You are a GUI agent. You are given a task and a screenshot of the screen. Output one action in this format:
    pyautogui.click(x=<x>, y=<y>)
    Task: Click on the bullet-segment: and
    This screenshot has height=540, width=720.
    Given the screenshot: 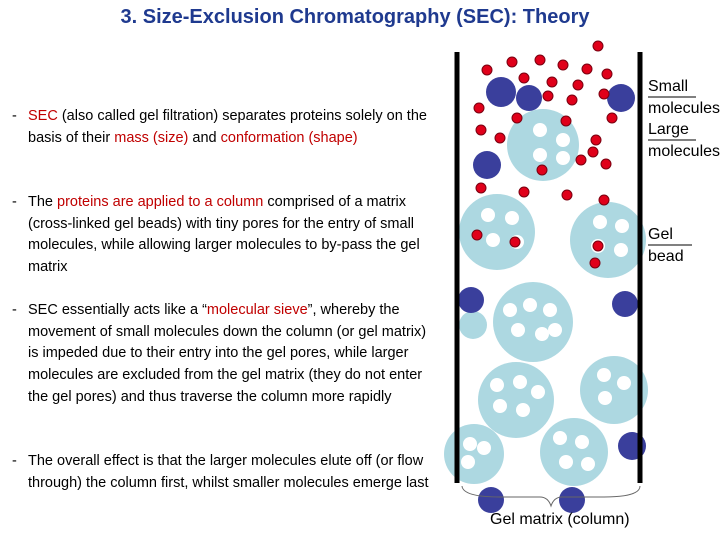 What is the action you would take?
    pyautogui.click(x=204, y=137)
    